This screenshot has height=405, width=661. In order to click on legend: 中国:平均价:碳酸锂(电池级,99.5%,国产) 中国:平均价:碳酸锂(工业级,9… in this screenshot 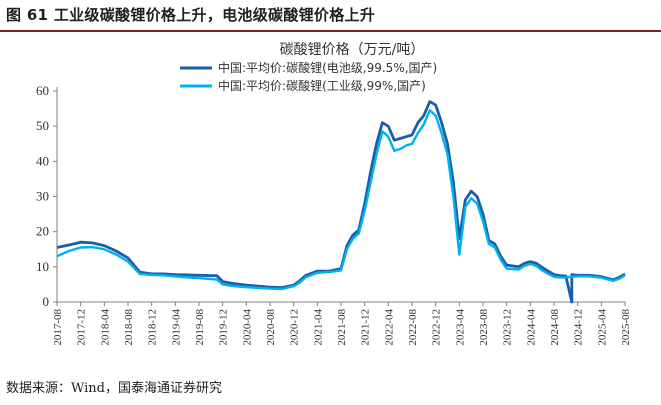, I will do `click(308, 76)`.